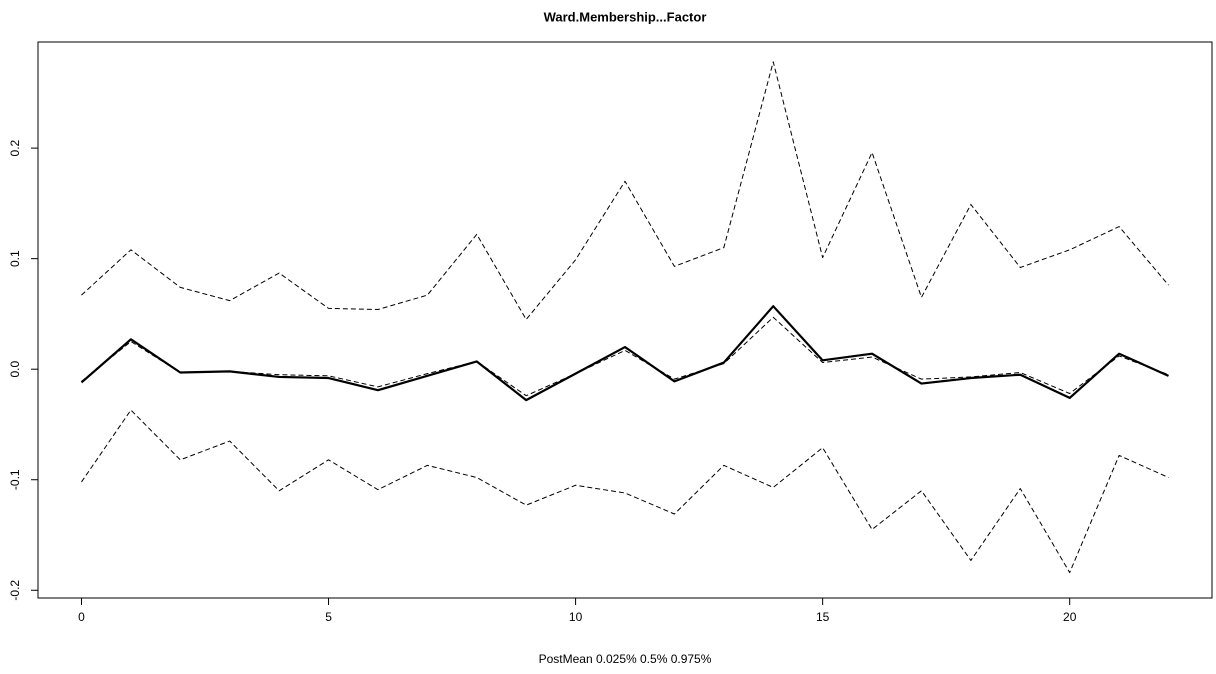 Image resolution: width=1216 pixels, height=674 pixels. Describe the element at coordinates (328, 617) in the screenshot. I see `x-tick-label: 5` at that location.